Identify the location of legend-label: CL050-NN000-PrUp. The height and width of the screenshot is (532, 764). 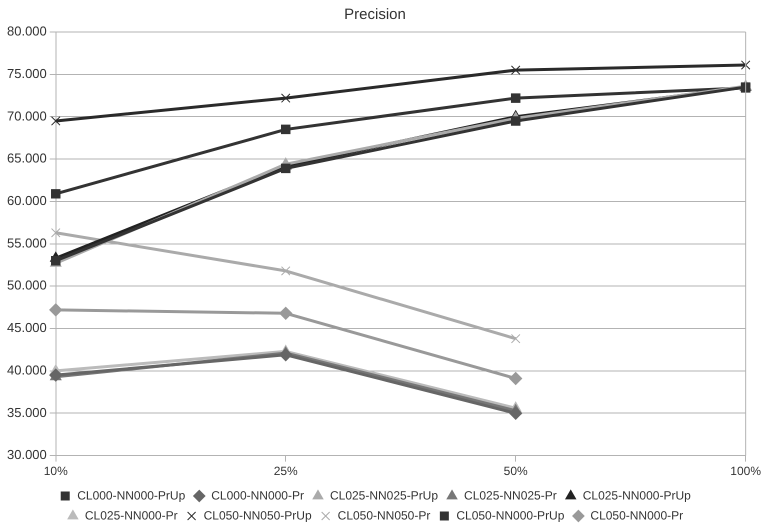
(510, 515).